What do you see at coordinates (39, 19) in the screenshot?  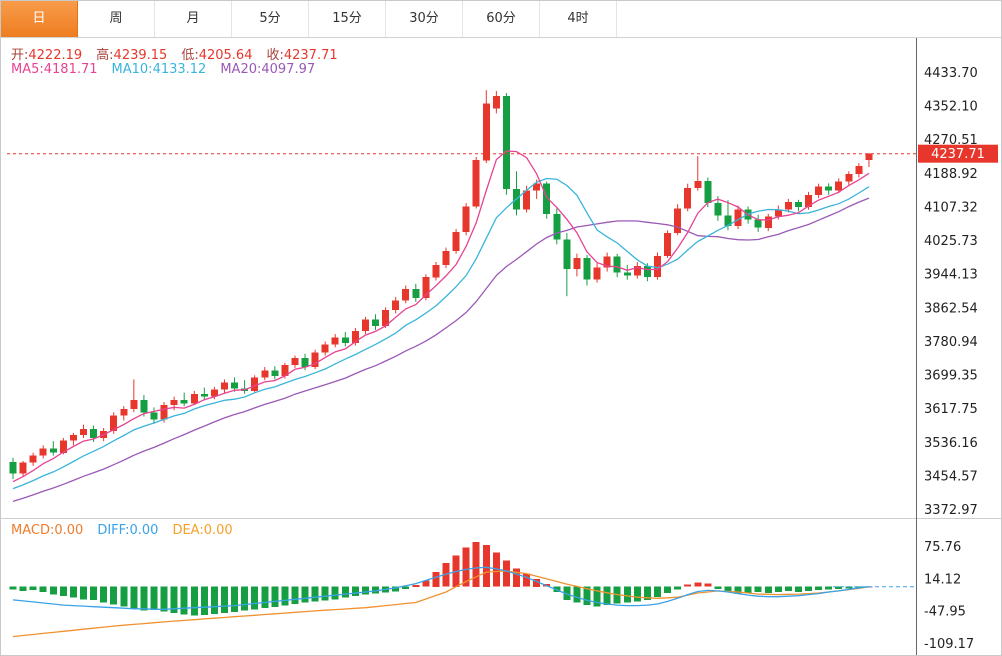 I see `tab-day: 日` at bounding box center [39, 19].